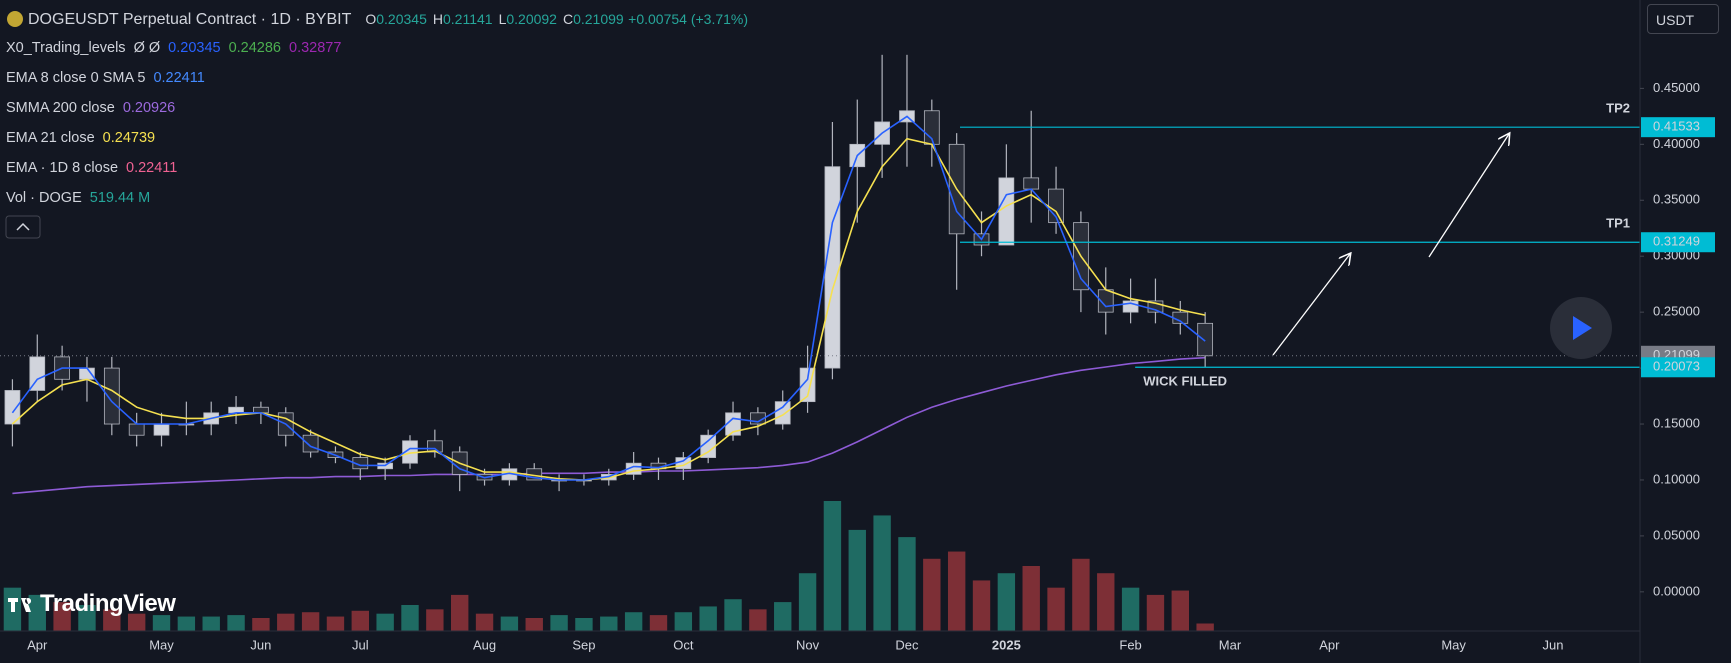  What do you see at coordinates (147, 48) in the screenshot?
I see `indicator-params: Ø Ø` at bounding box center [147, 48].